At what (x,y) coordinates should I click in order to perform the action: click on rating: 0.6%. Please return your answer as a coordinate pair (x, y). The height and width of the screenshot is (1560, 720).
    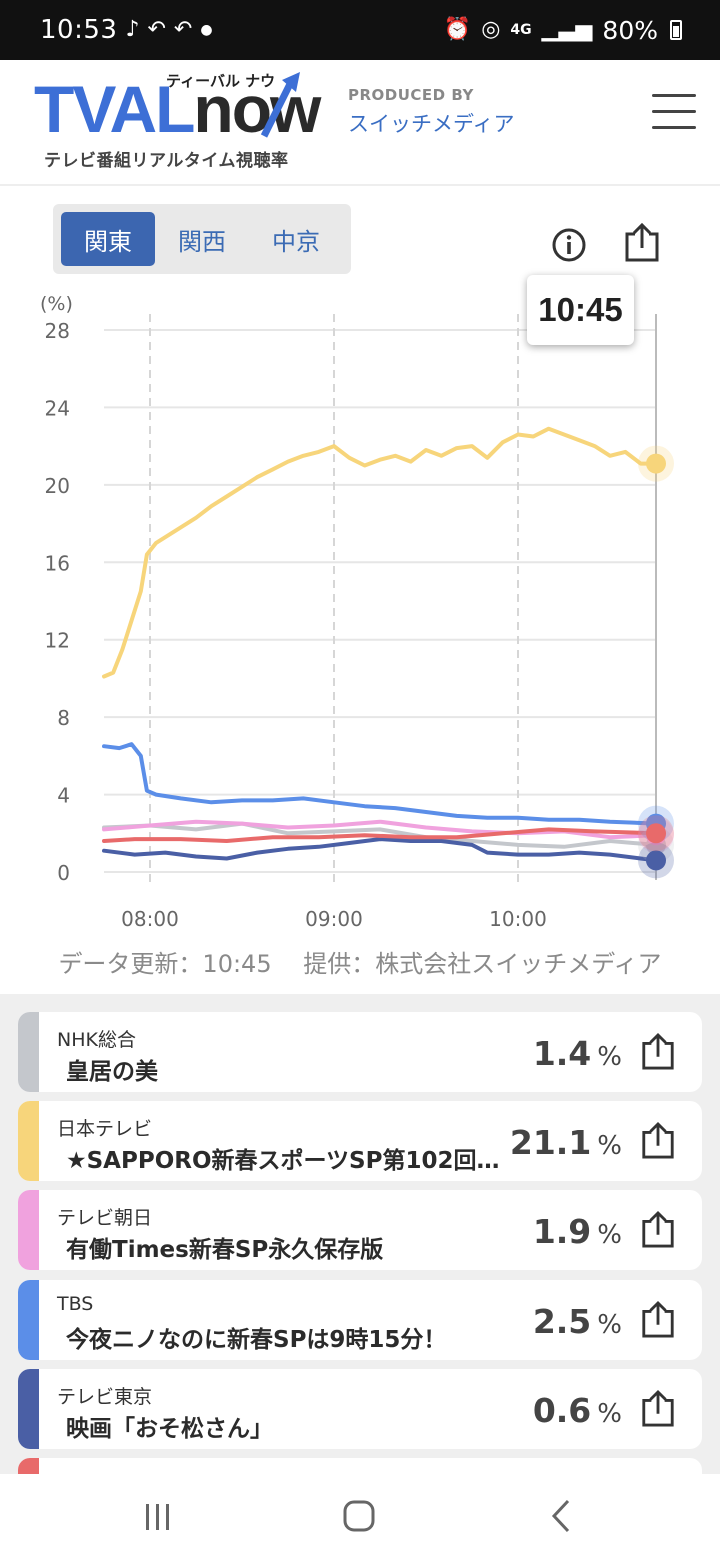
    Looking at the image, I should click on (577, 1410).